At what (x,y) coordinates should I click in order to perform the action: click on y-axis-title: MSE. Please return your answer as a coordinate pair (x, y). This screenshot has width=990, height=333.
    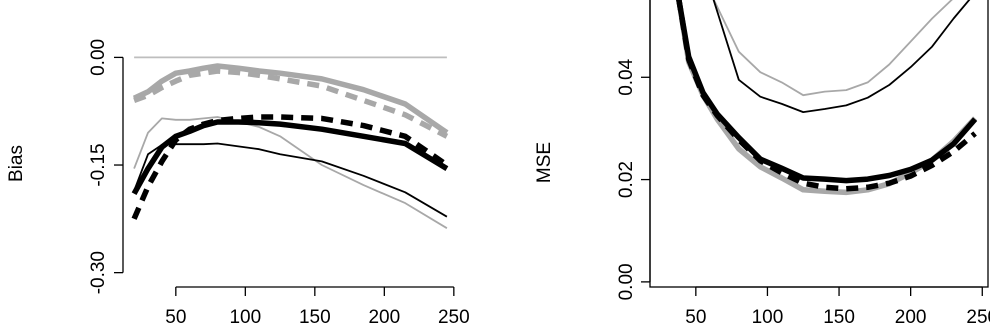
    Looking at the image, I should click on (544, 162).